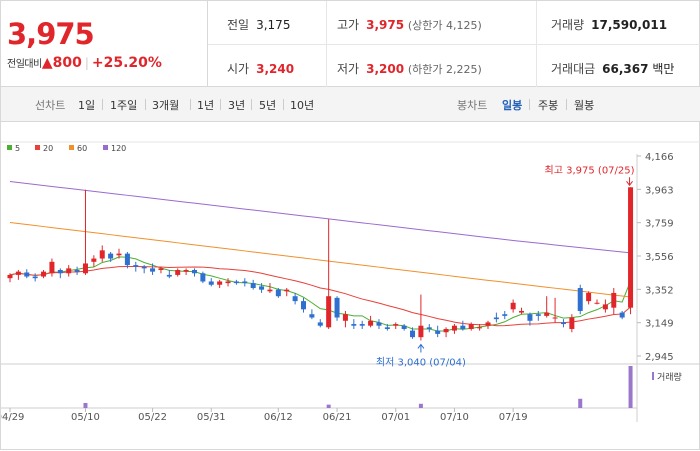  Describe the element at coordinates (67, 63) in the screenshot. I see `change-value: 800` at that location.